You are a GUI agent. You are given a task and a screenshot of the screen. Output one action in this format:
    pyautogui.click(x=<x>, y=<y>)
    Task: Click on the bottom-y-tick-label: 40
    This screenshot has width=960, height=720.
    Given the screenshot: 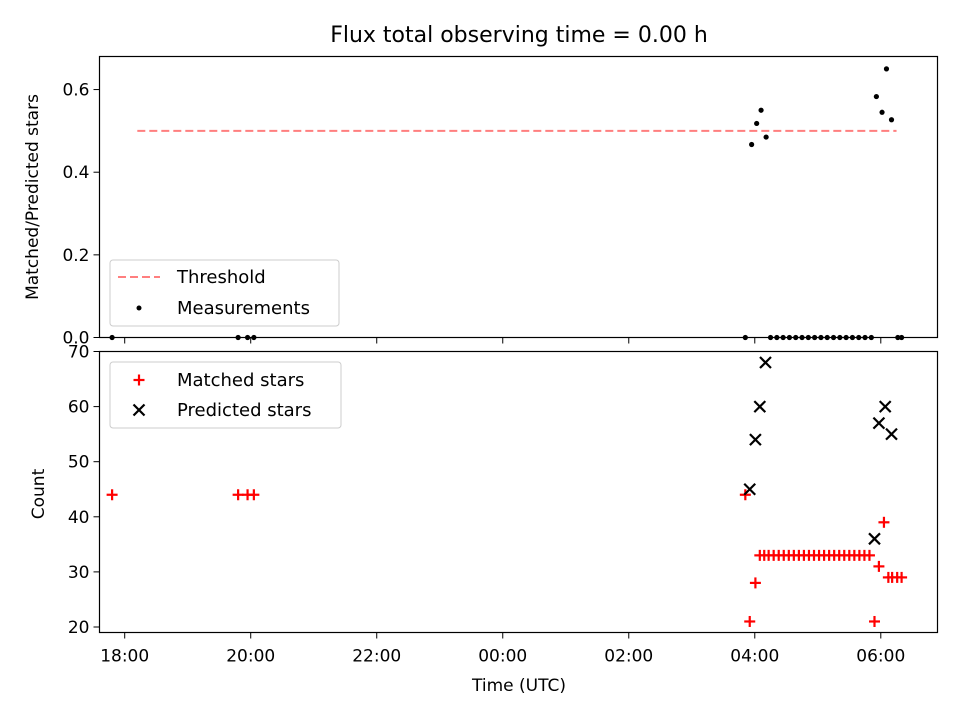 What is the action you would take?
    pyautogui.click(x=79, y=518)
    